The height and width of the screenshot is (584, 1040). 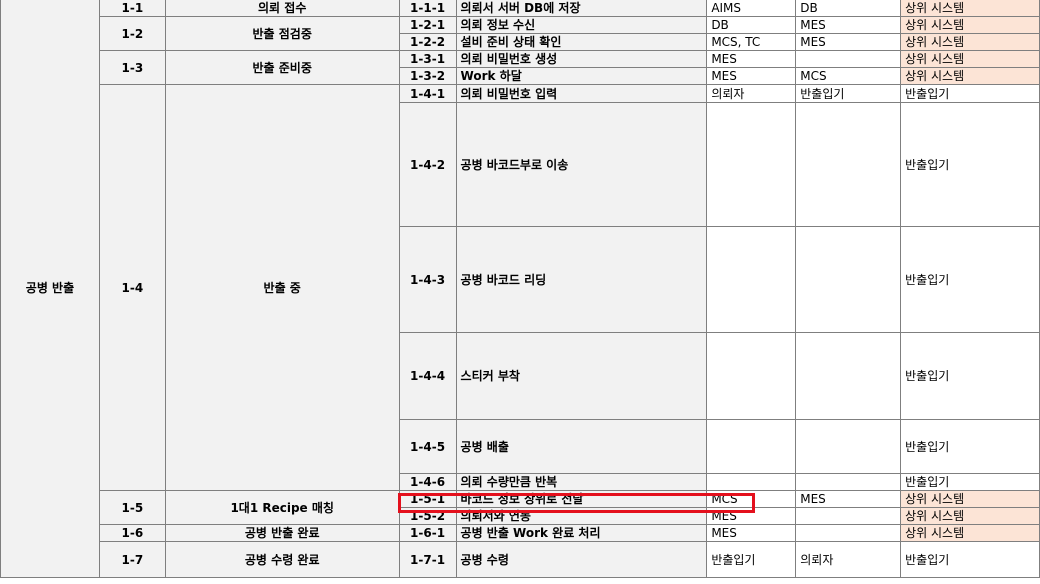 I want to click on step-id-cell: 1-3-2, so click(x=427, y=76).